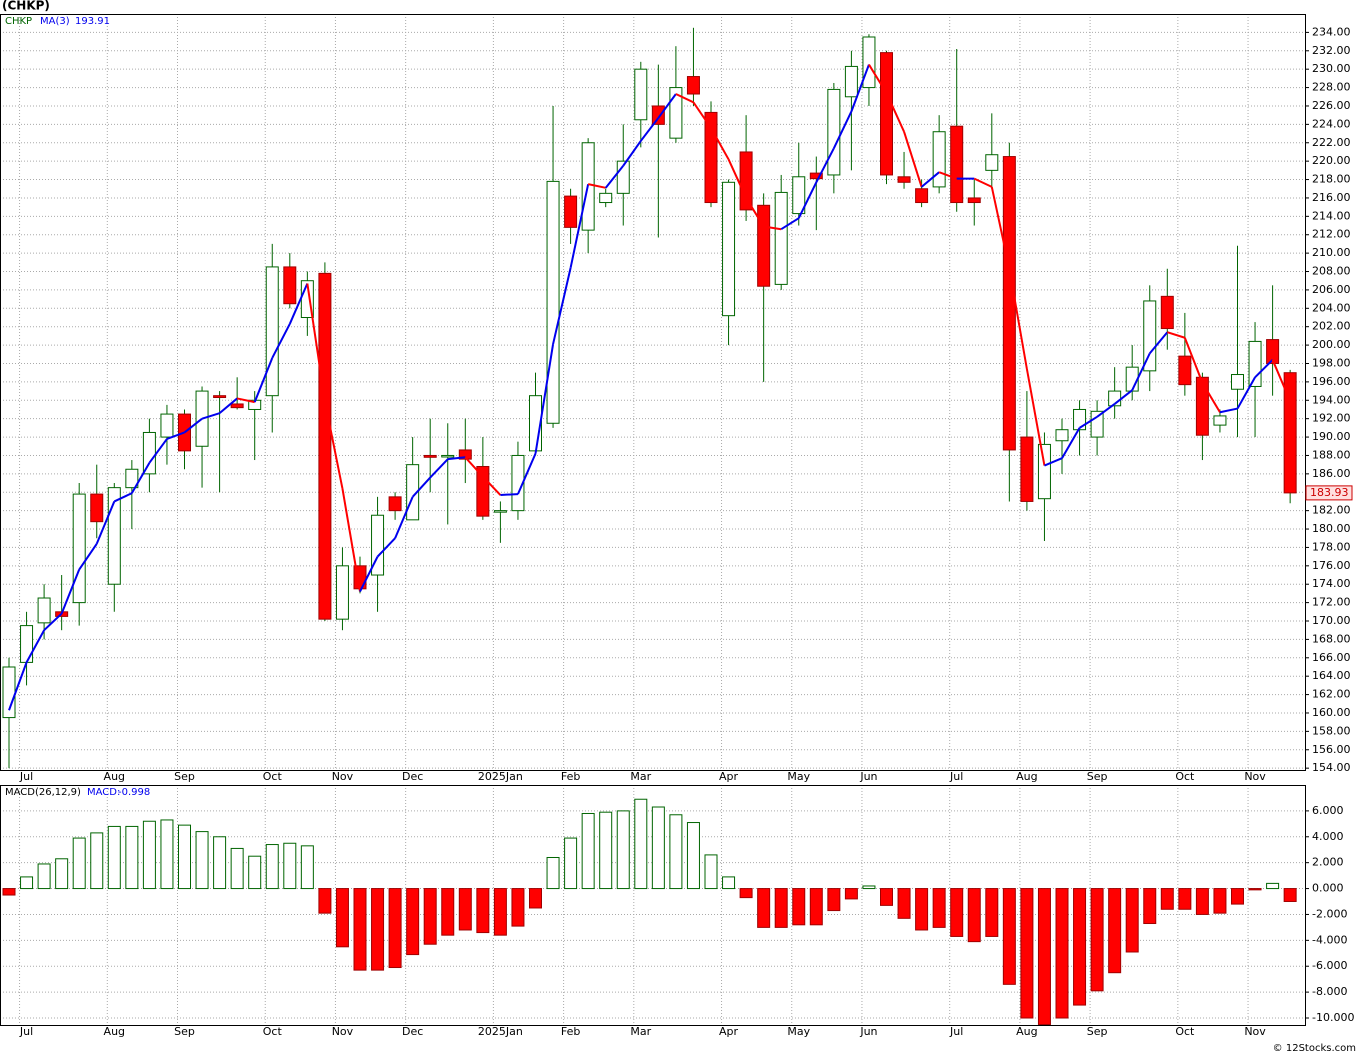 This screenshot has height=1056, width=1360. What do you see at coordinates (1331, 234) in the screenshot?
I see `y-tick-label: 212.00` at bounding box center [1331, 234].